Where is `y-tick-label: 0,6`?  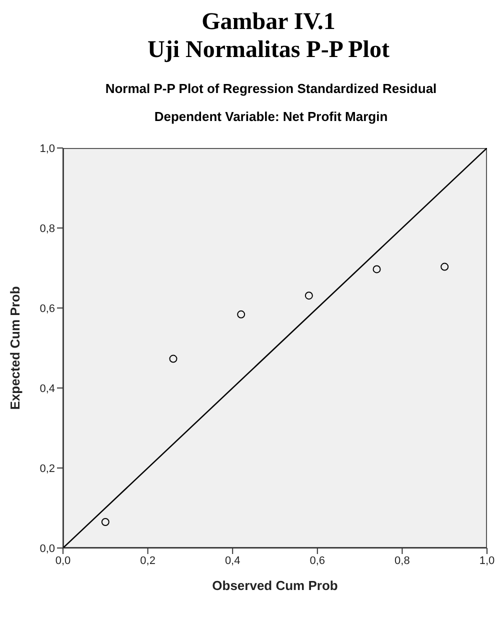
y-tick-label: 0,6 is located at coordinates (47, 308).